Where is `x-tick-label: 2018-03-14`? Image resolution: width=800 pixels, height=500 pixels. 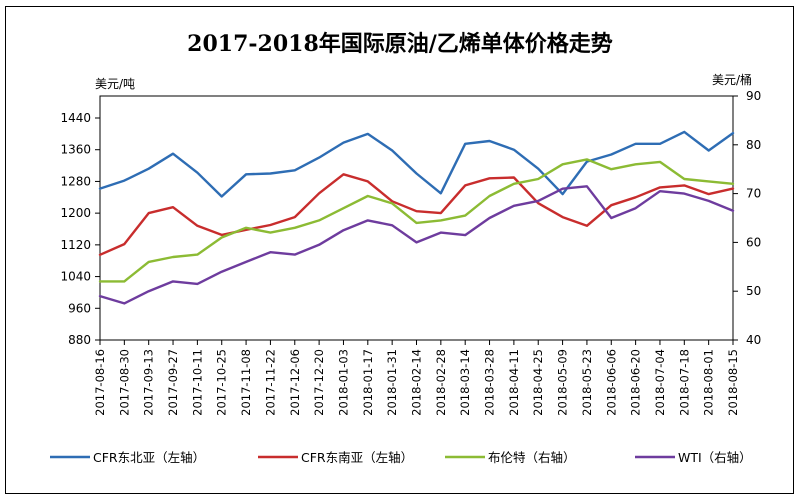
x-tick-label: 2018-03-14 is located at coordinates (465, 382).